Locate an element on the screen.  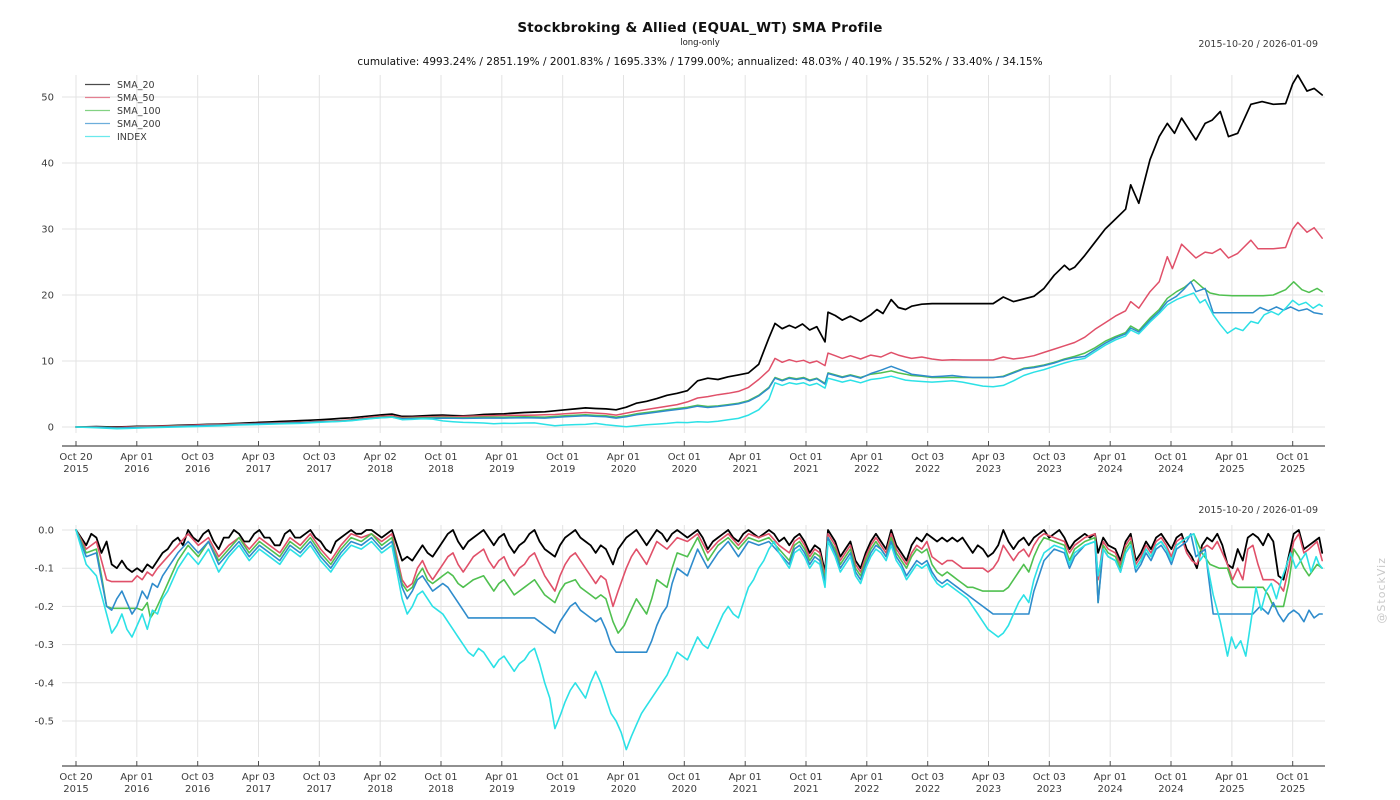
y-tick-label: 40 is located at coordinates (47, 164).